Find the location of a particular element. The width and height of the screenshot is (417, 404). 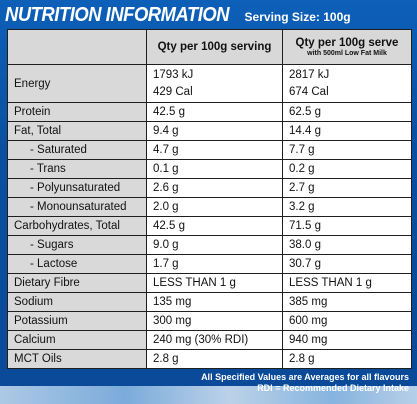

row-label: Fat, Total is located at coordinates (77, 131).